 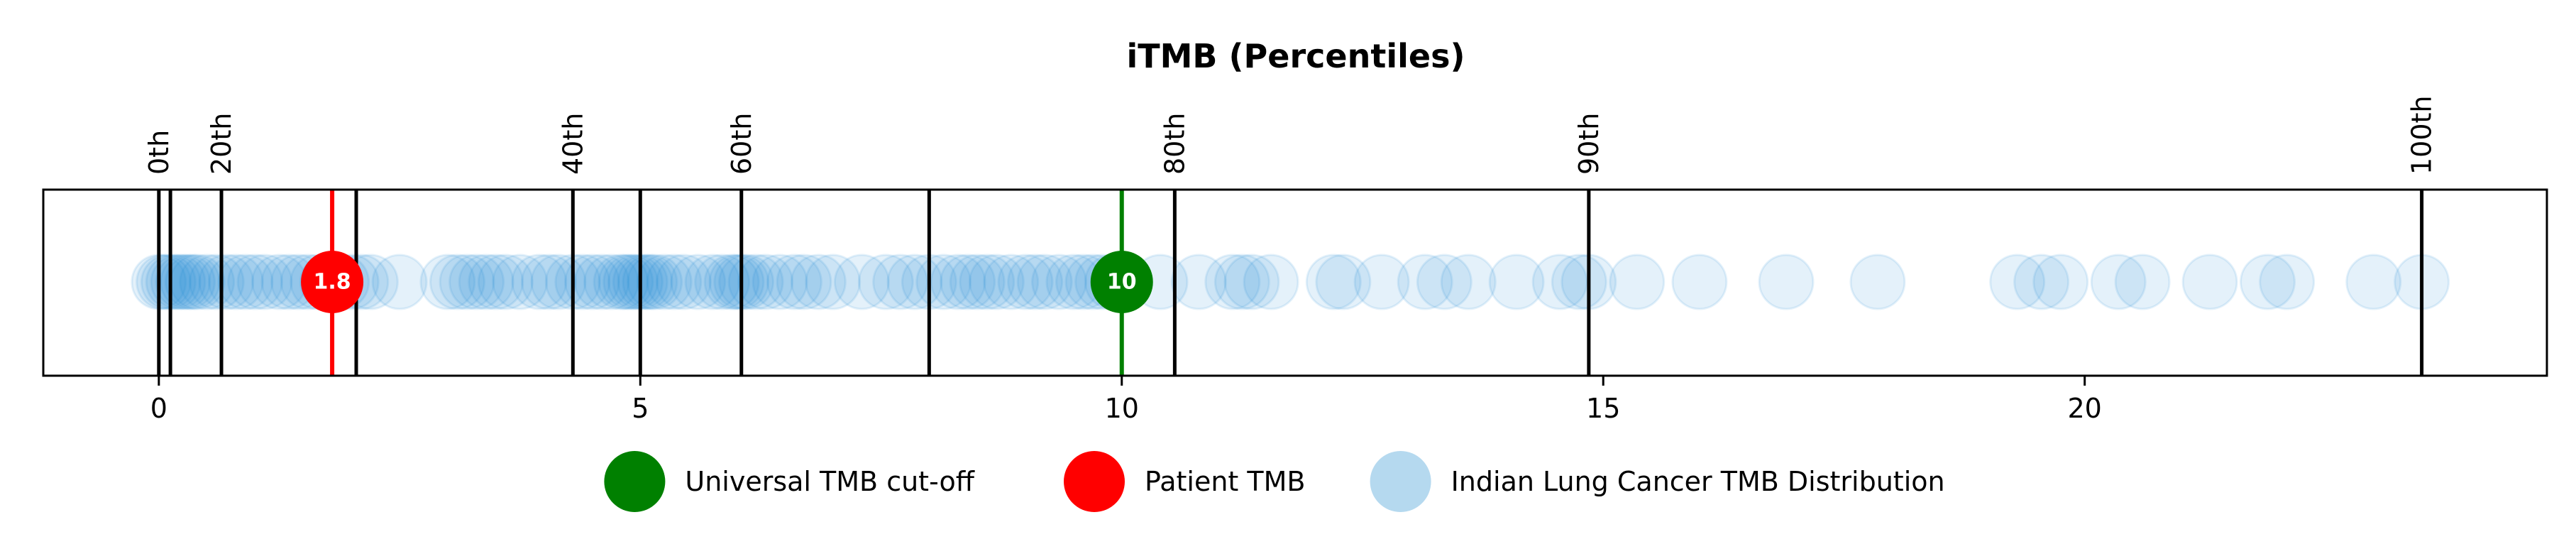 I want to click on percentile-label: 0th, so click(x=159, y=152).